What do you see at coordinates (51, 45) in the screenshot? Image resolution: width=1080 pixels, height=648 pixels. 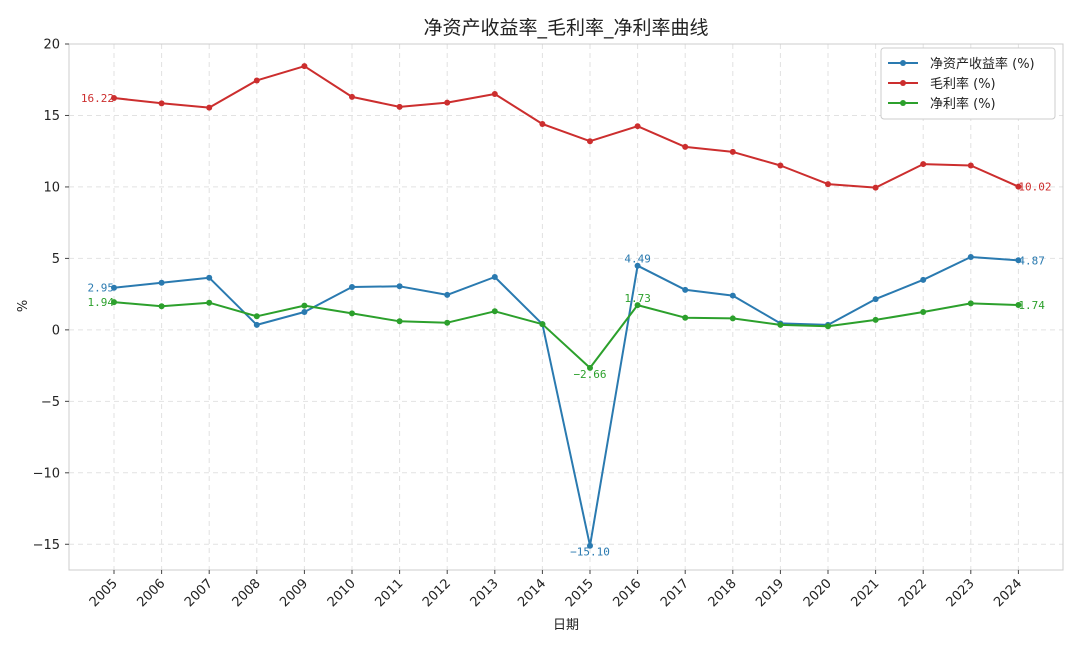 I see `y-tick-label: 20` at bounding box center [51, 45].